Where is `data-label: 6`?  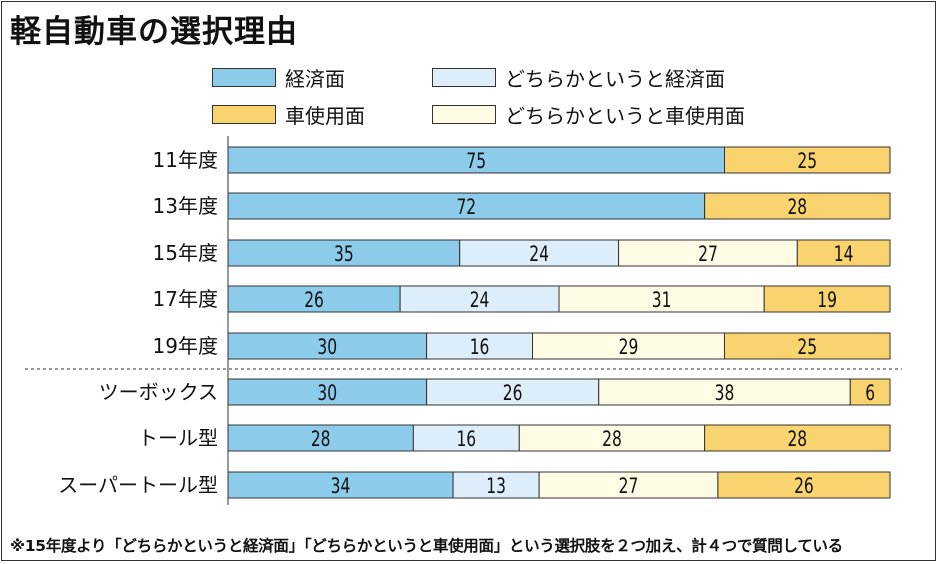
data-label: 6 is located at coordinates (870, 392).